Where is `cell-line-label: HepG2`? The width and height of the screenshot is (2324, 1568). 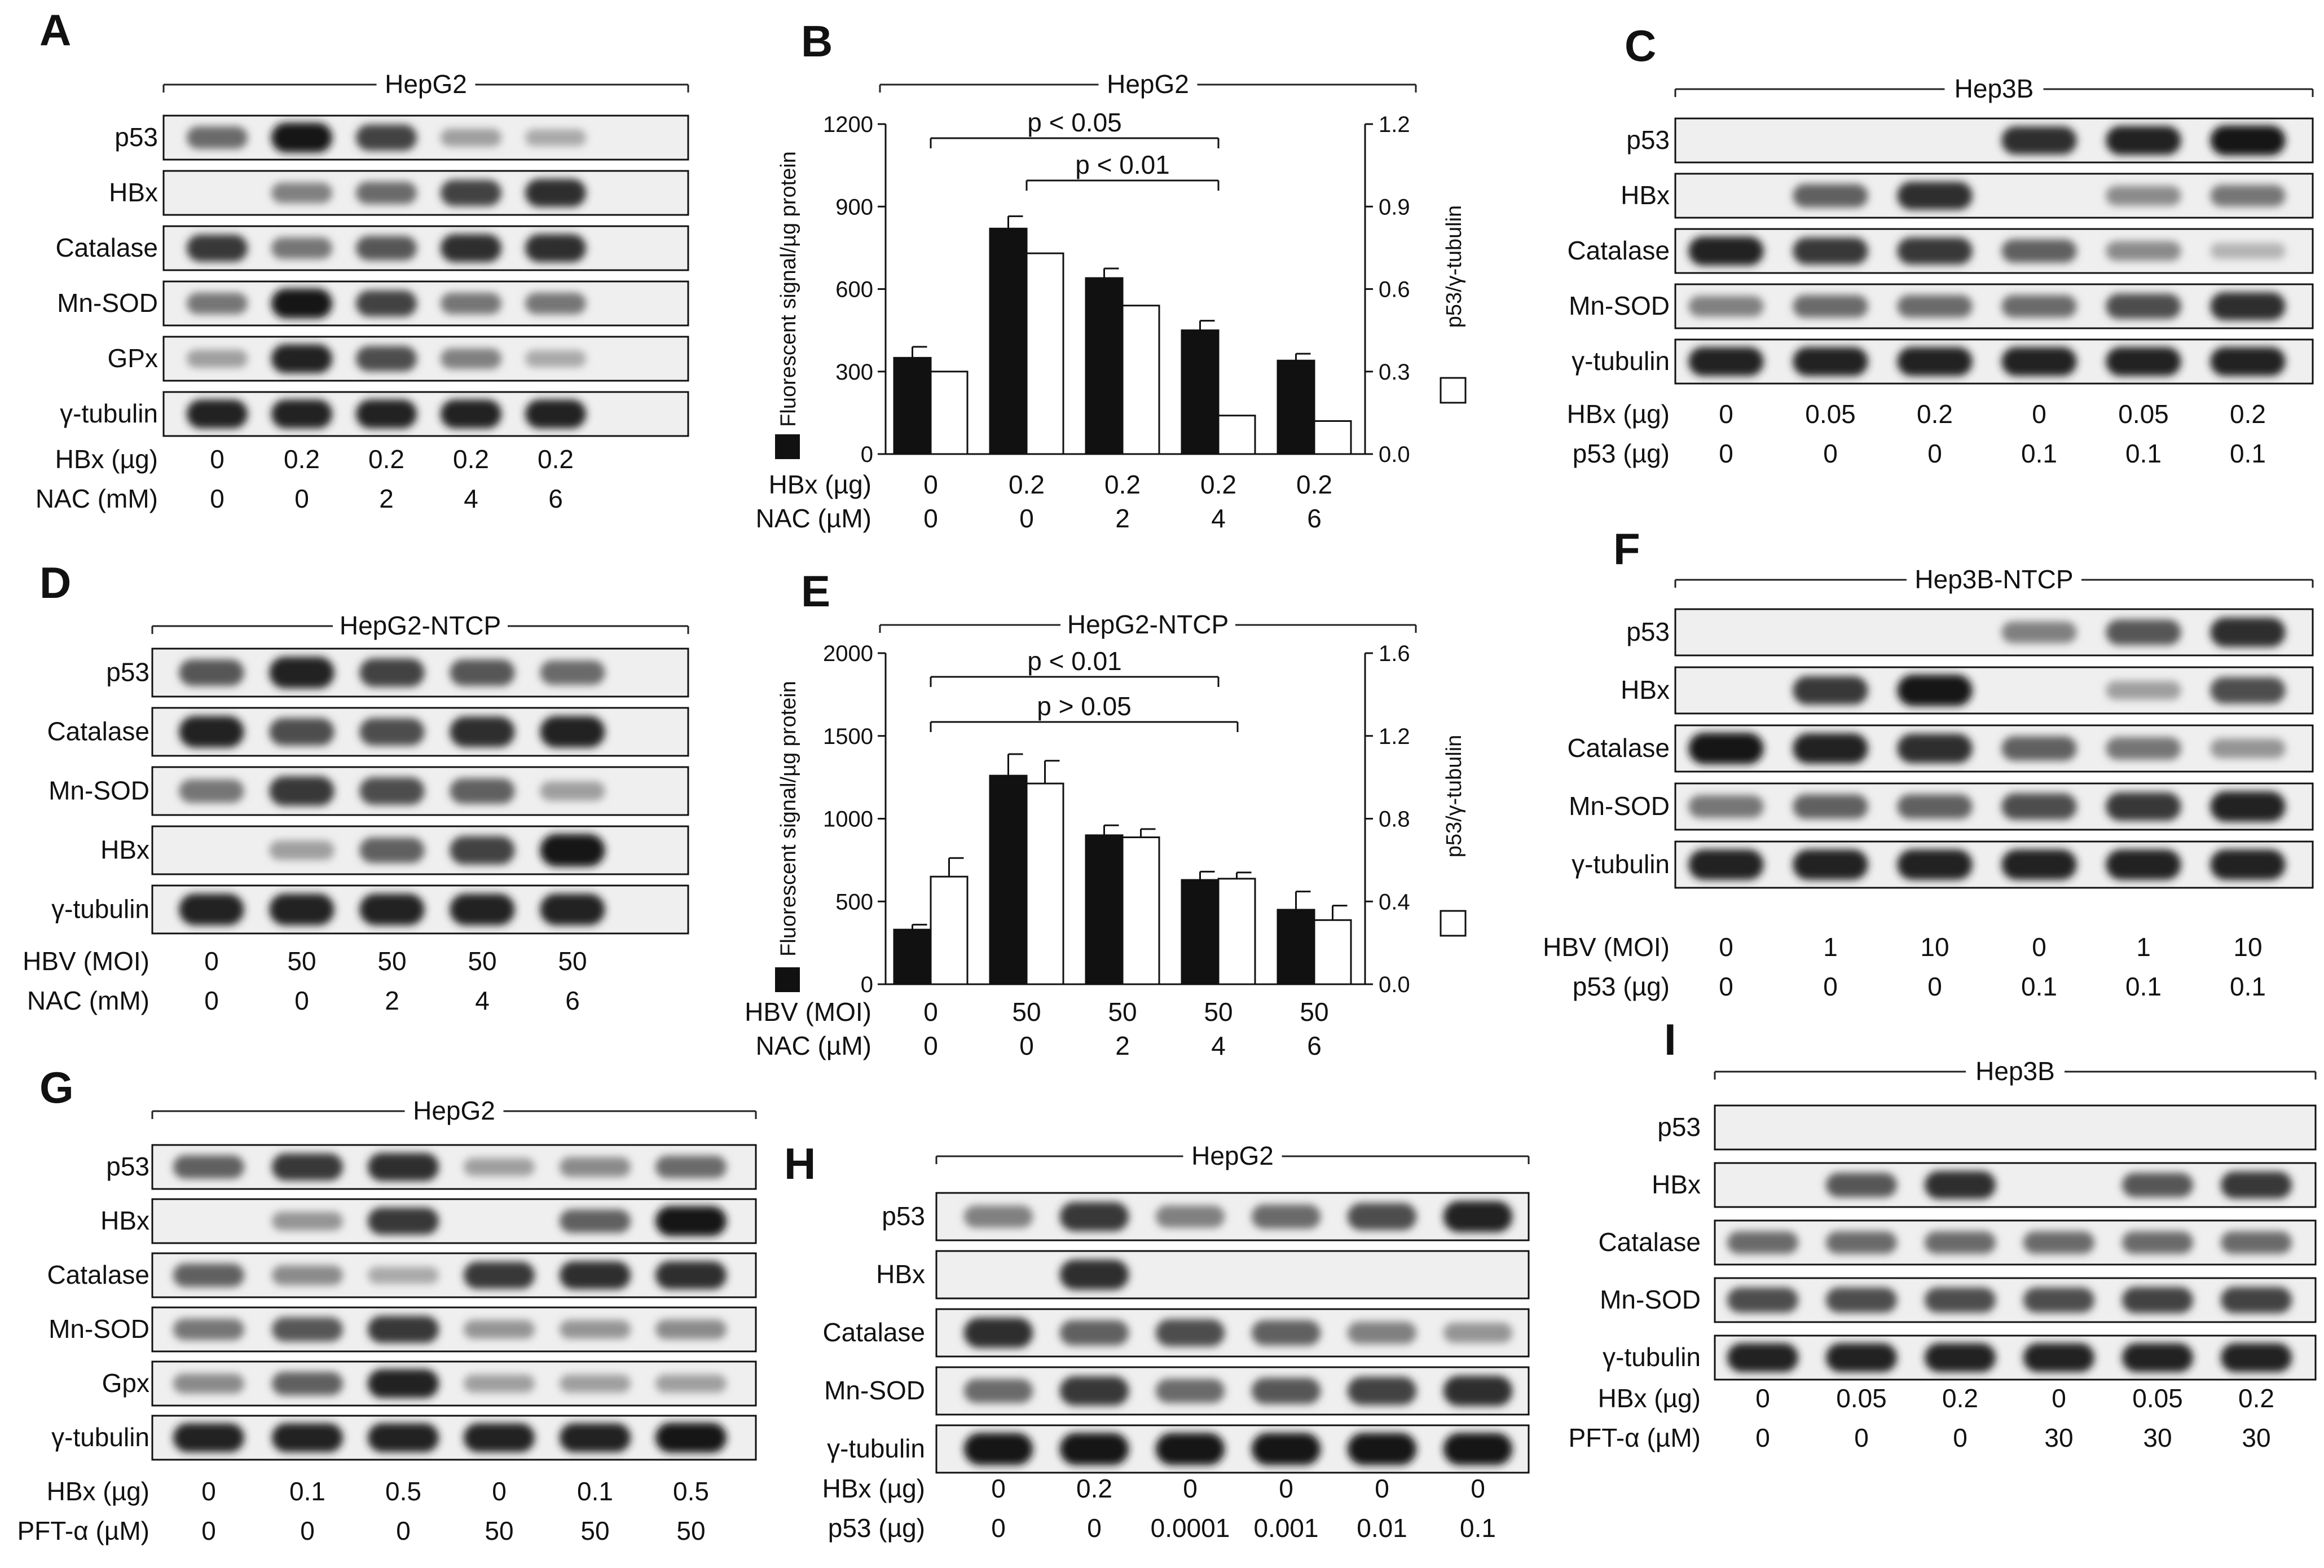
cell-line-label: HepG2 is located at coordinates (426, 84).